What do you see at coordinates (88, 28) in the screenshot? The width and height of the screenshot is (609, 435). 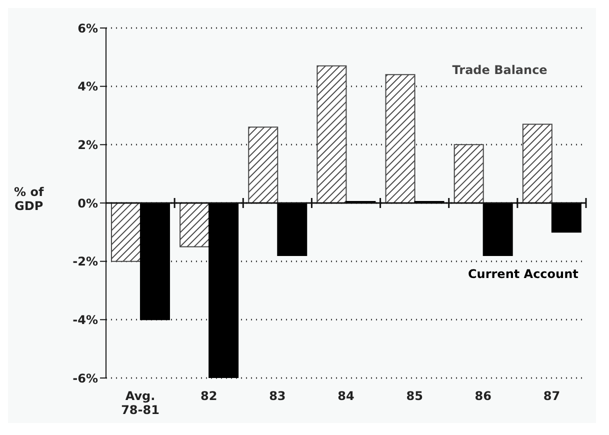 I see `y-tick-label: 6%` at bounding box center [88, 28].